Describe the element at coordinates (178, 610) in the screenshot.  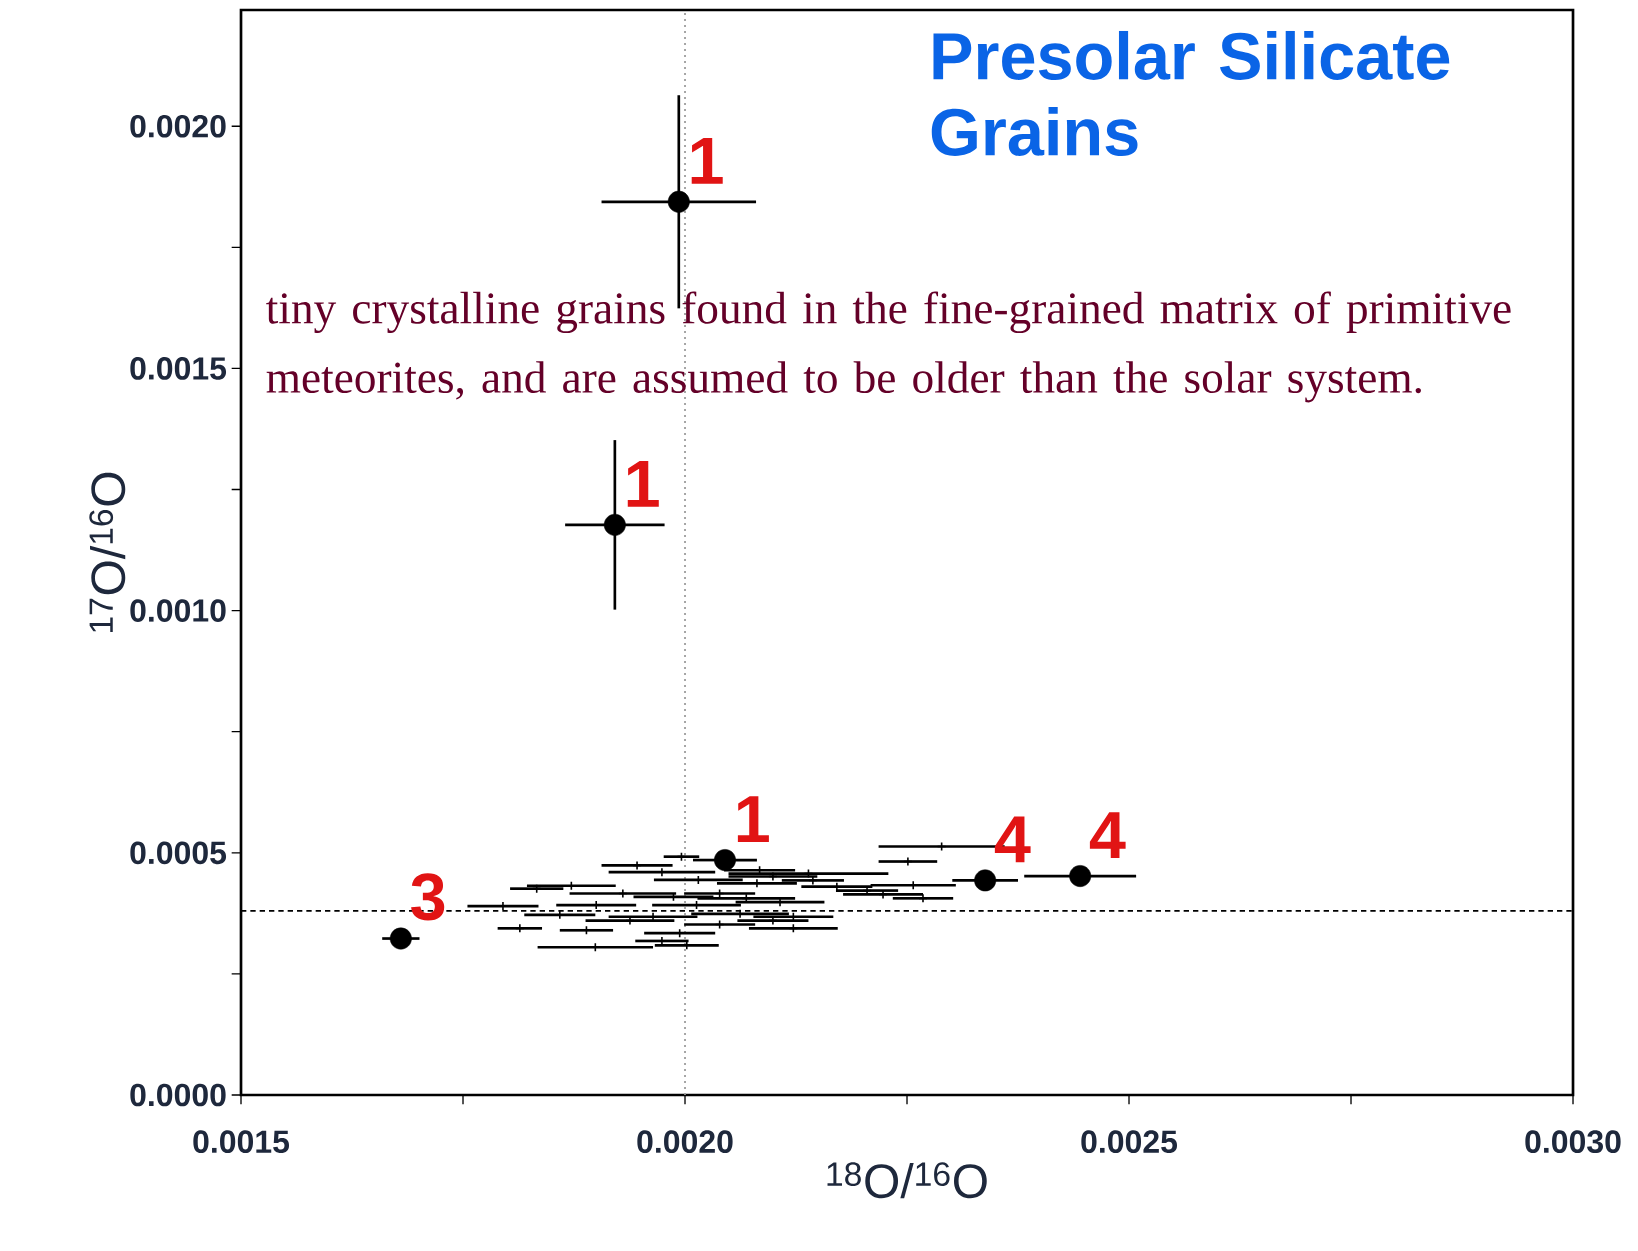
I see `y-tick-label: 0.0010` at that location.